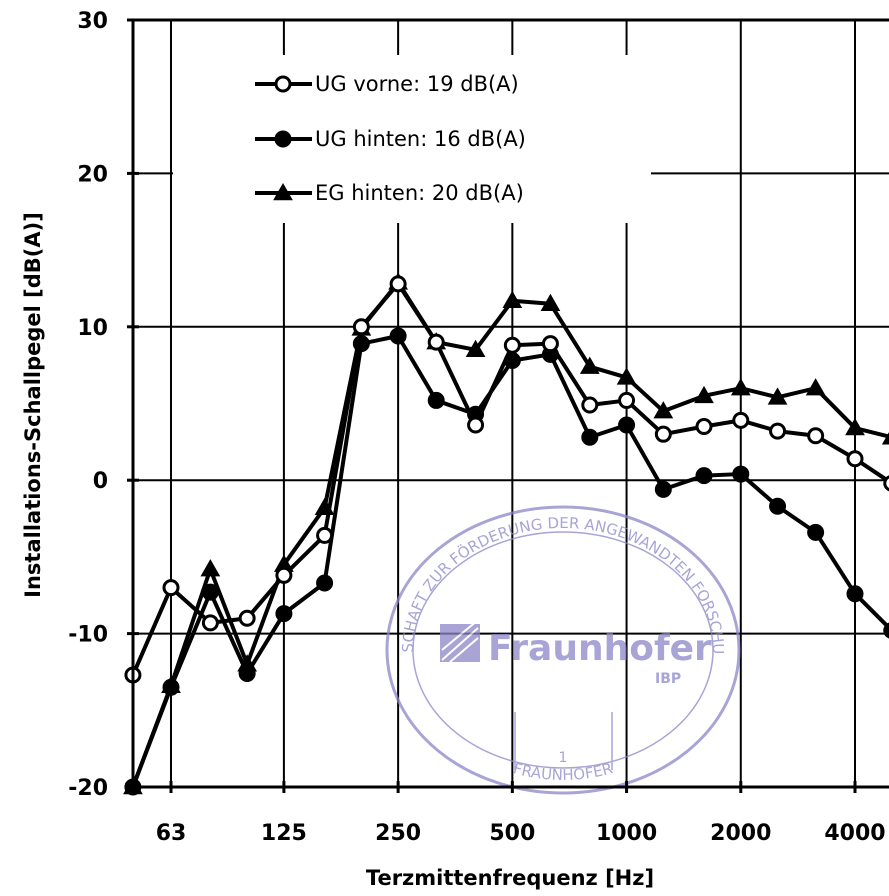 The image size is (889, 896). I want to click on legend-box, so click(412, 139).